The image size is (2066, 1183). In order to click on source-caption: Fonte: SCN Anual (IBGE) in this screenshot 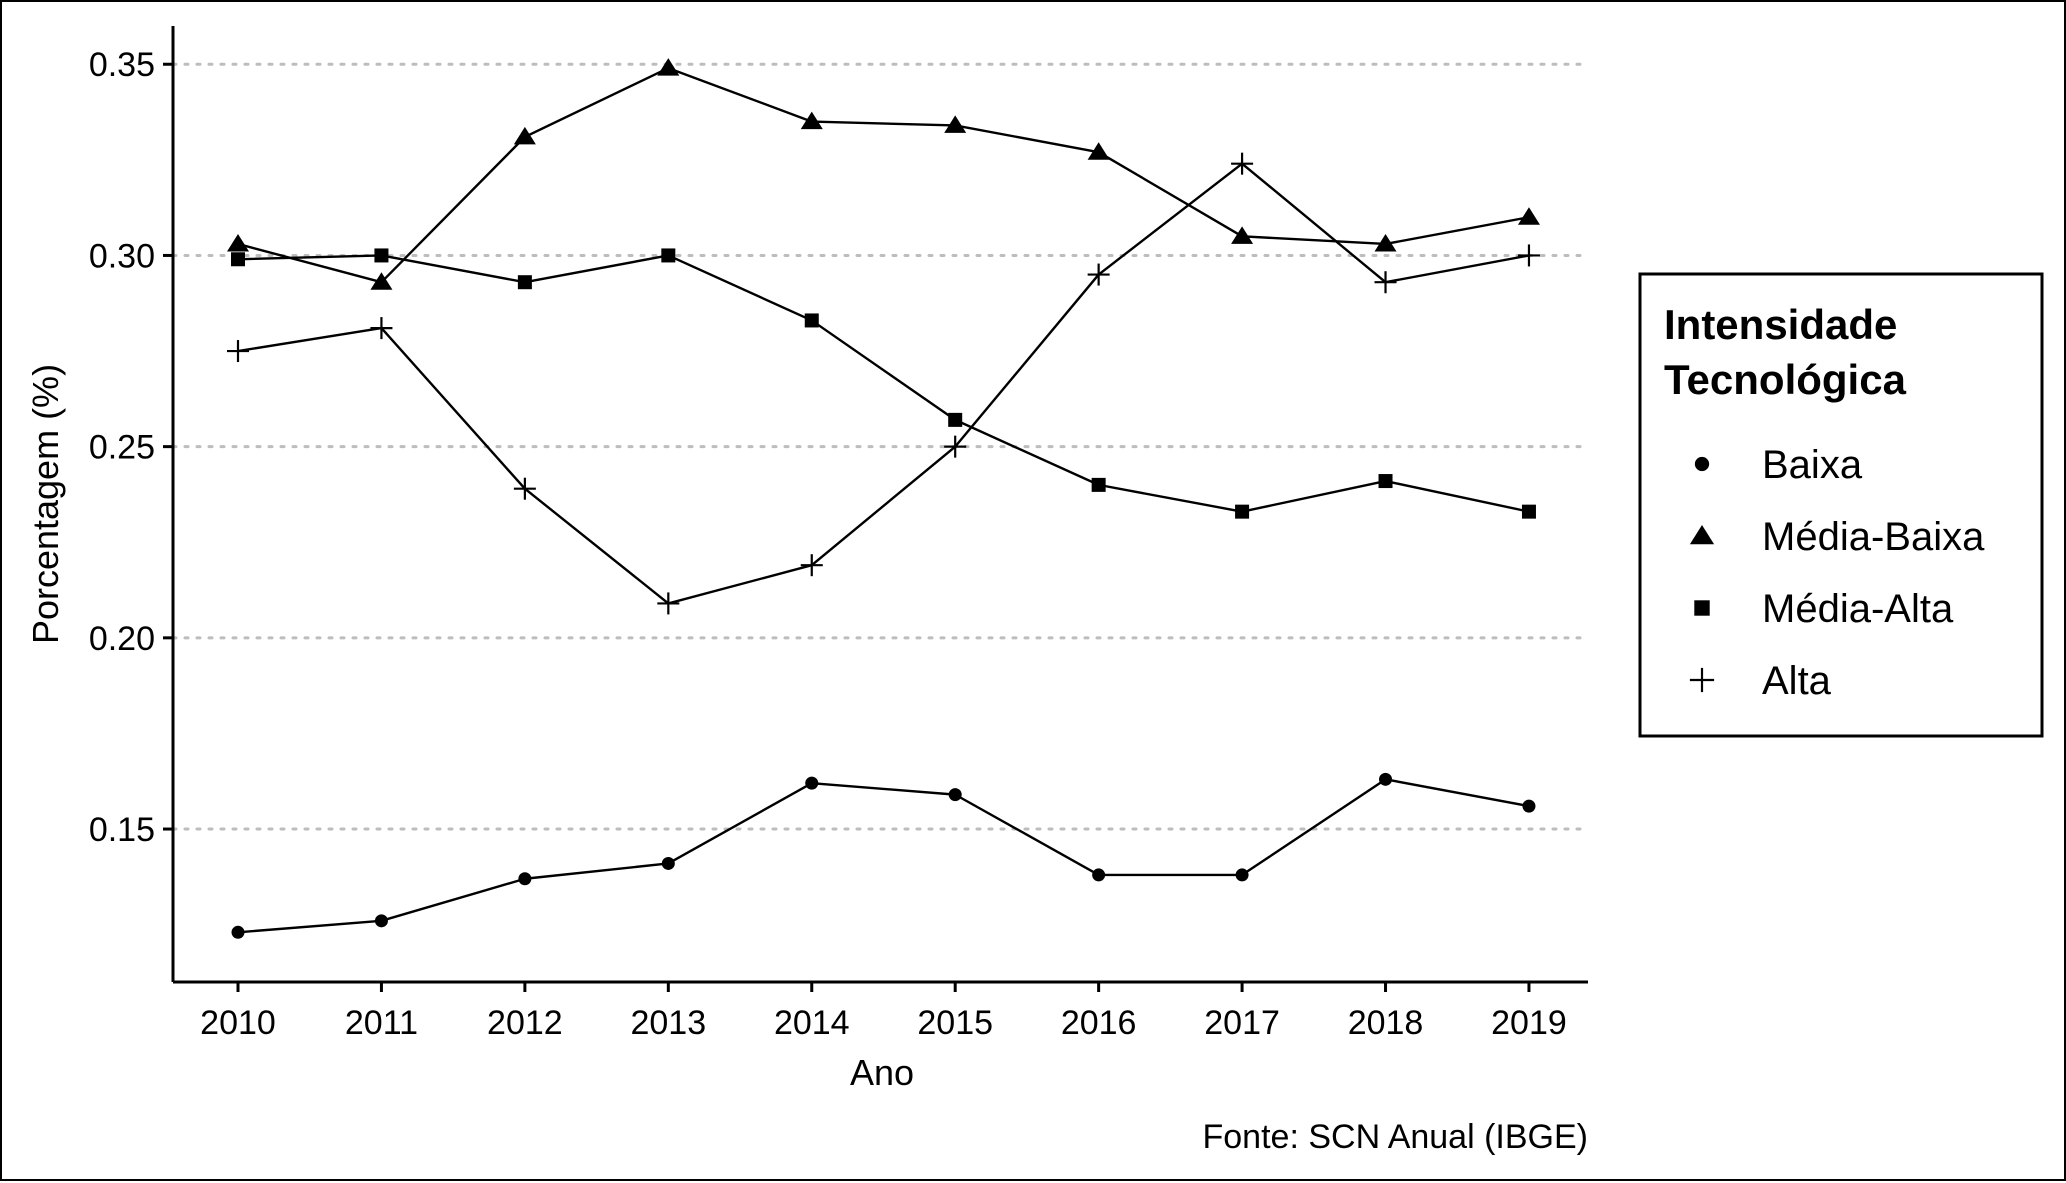, I will do `click(1396, 1137)`.